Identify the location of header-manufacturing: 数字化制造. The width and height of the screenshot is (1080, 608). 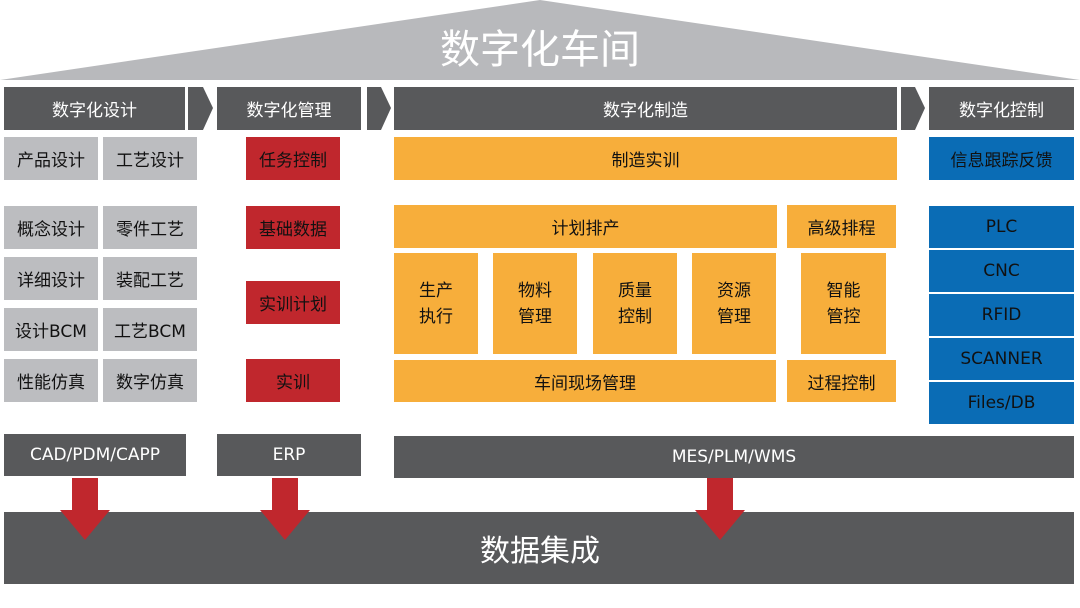
(645, 108).